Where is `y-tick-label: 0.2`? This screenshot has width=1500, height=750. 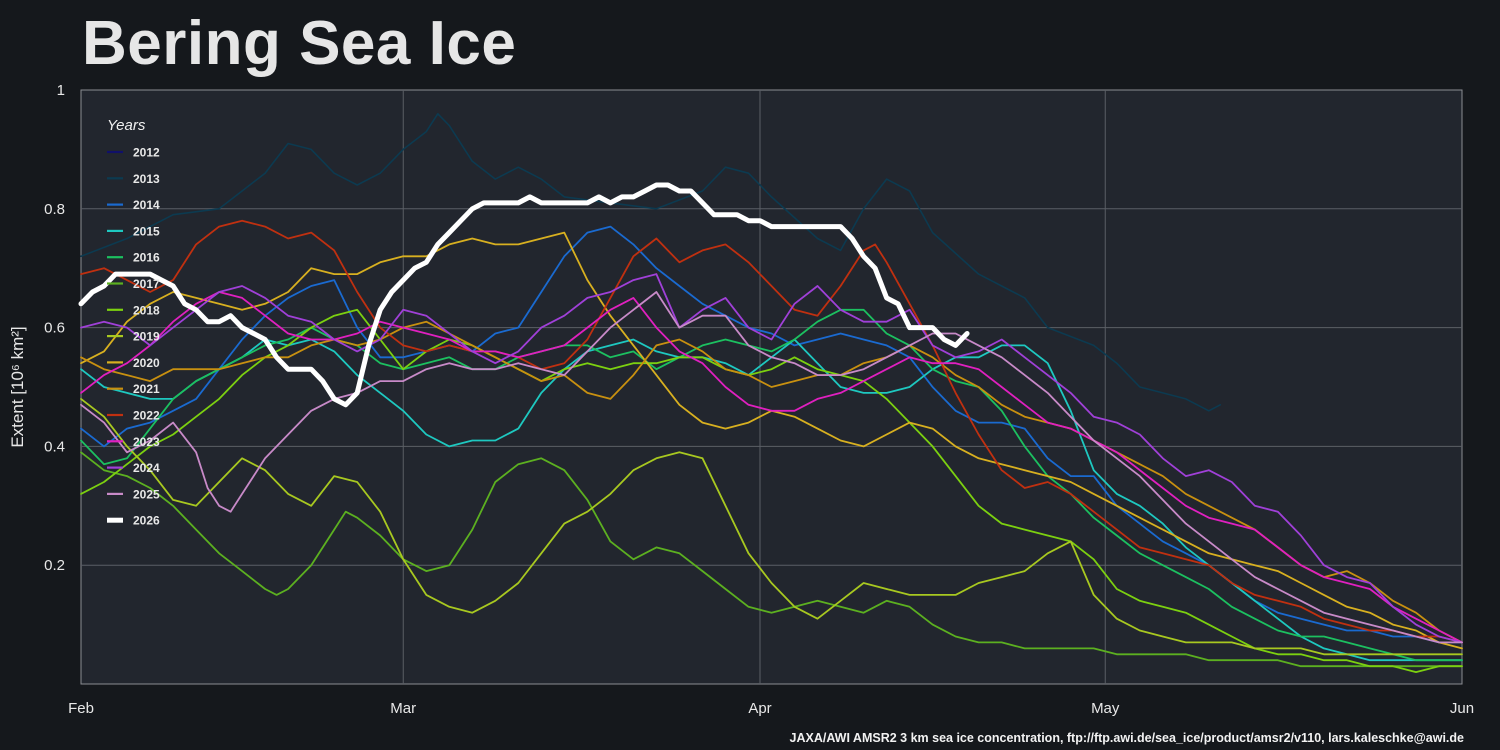
y-tick-label: 0.2 is located at coordinates (54, 565).